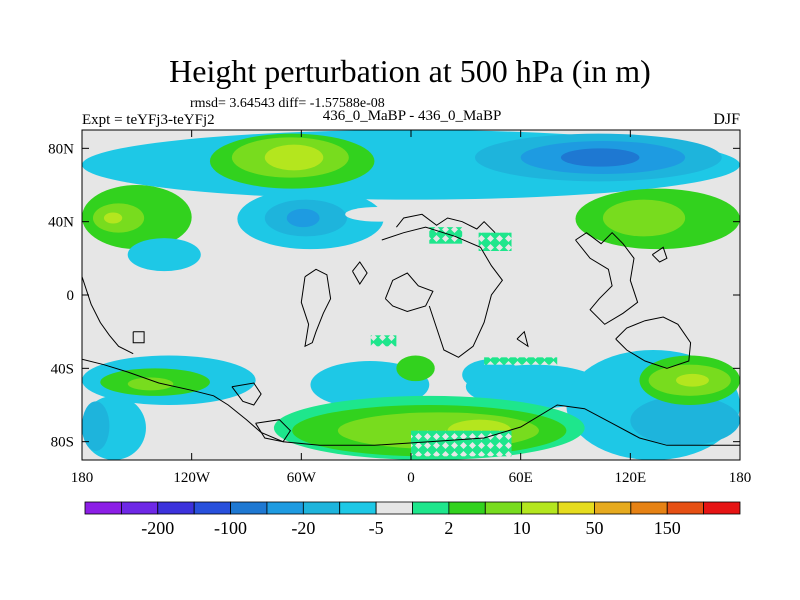 This screenshot has height=600, width=800. Describe the element at coordinates (302, 478) in the screenshot. I see `x-tick-label-2: 60W` at that location.